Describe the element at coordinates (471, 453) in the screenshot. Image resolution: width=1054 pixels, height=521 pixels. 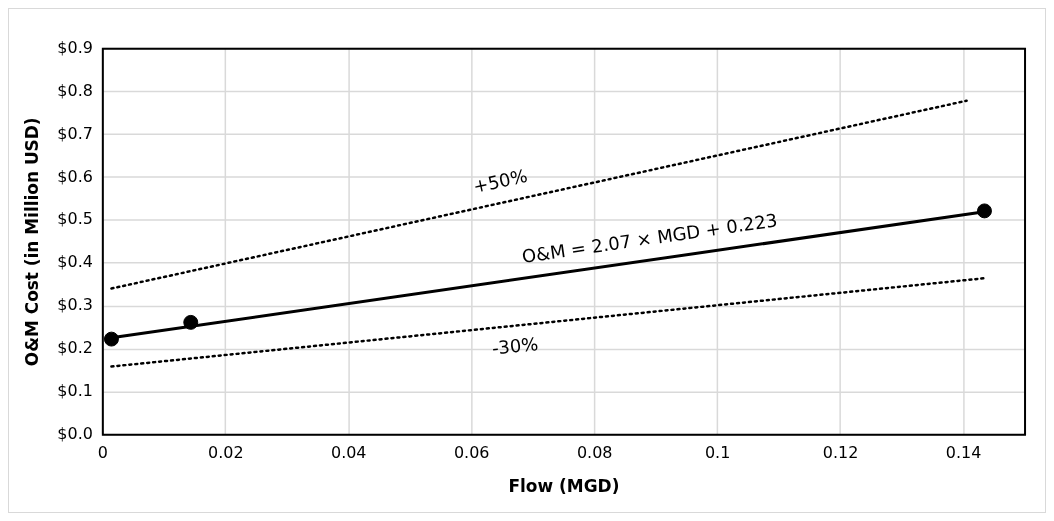
I see `x-tick-label: 0.06` at that location.